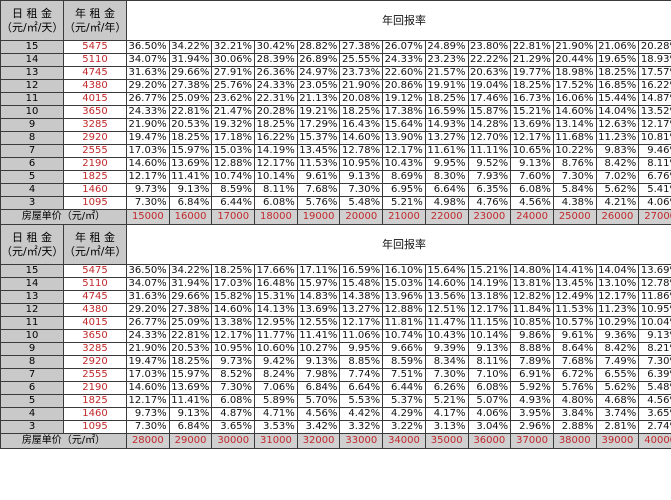  I want to click on return-rate-cell: 11.81%, so click(404, 323).